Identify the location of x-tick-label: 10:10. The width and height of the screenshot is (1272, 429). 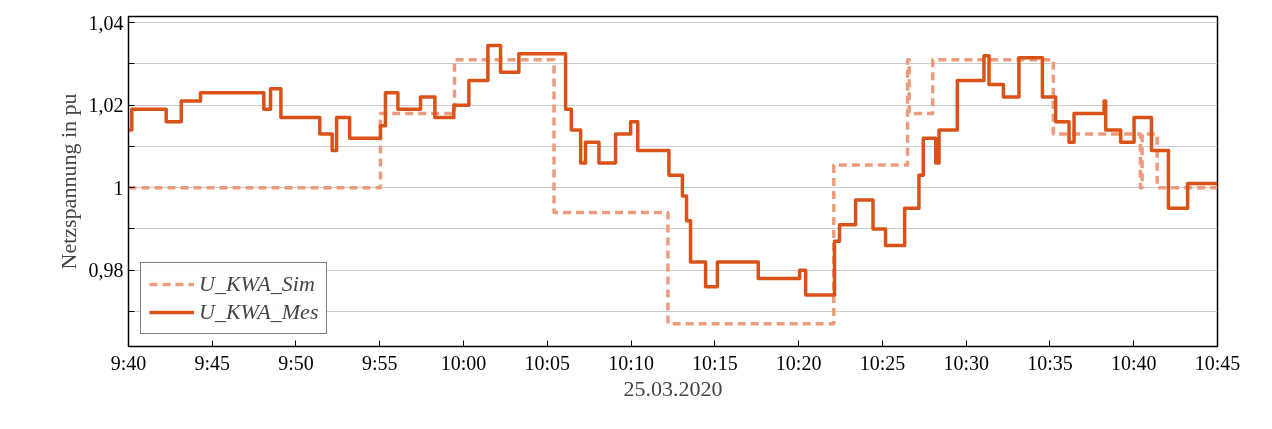
(631, 362).